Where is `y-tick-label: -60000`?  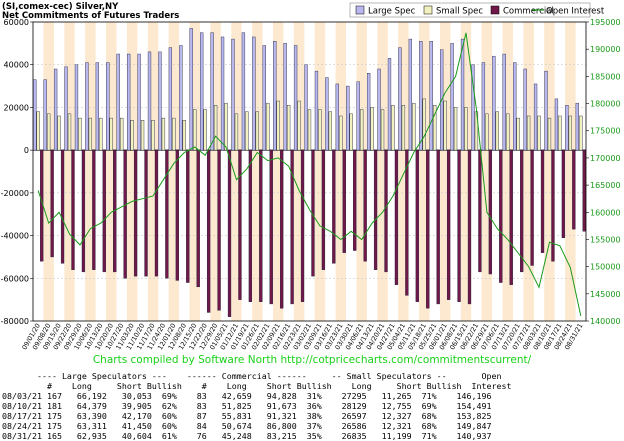
y-tick-label: -60000 is located at coordinates (15, 278).